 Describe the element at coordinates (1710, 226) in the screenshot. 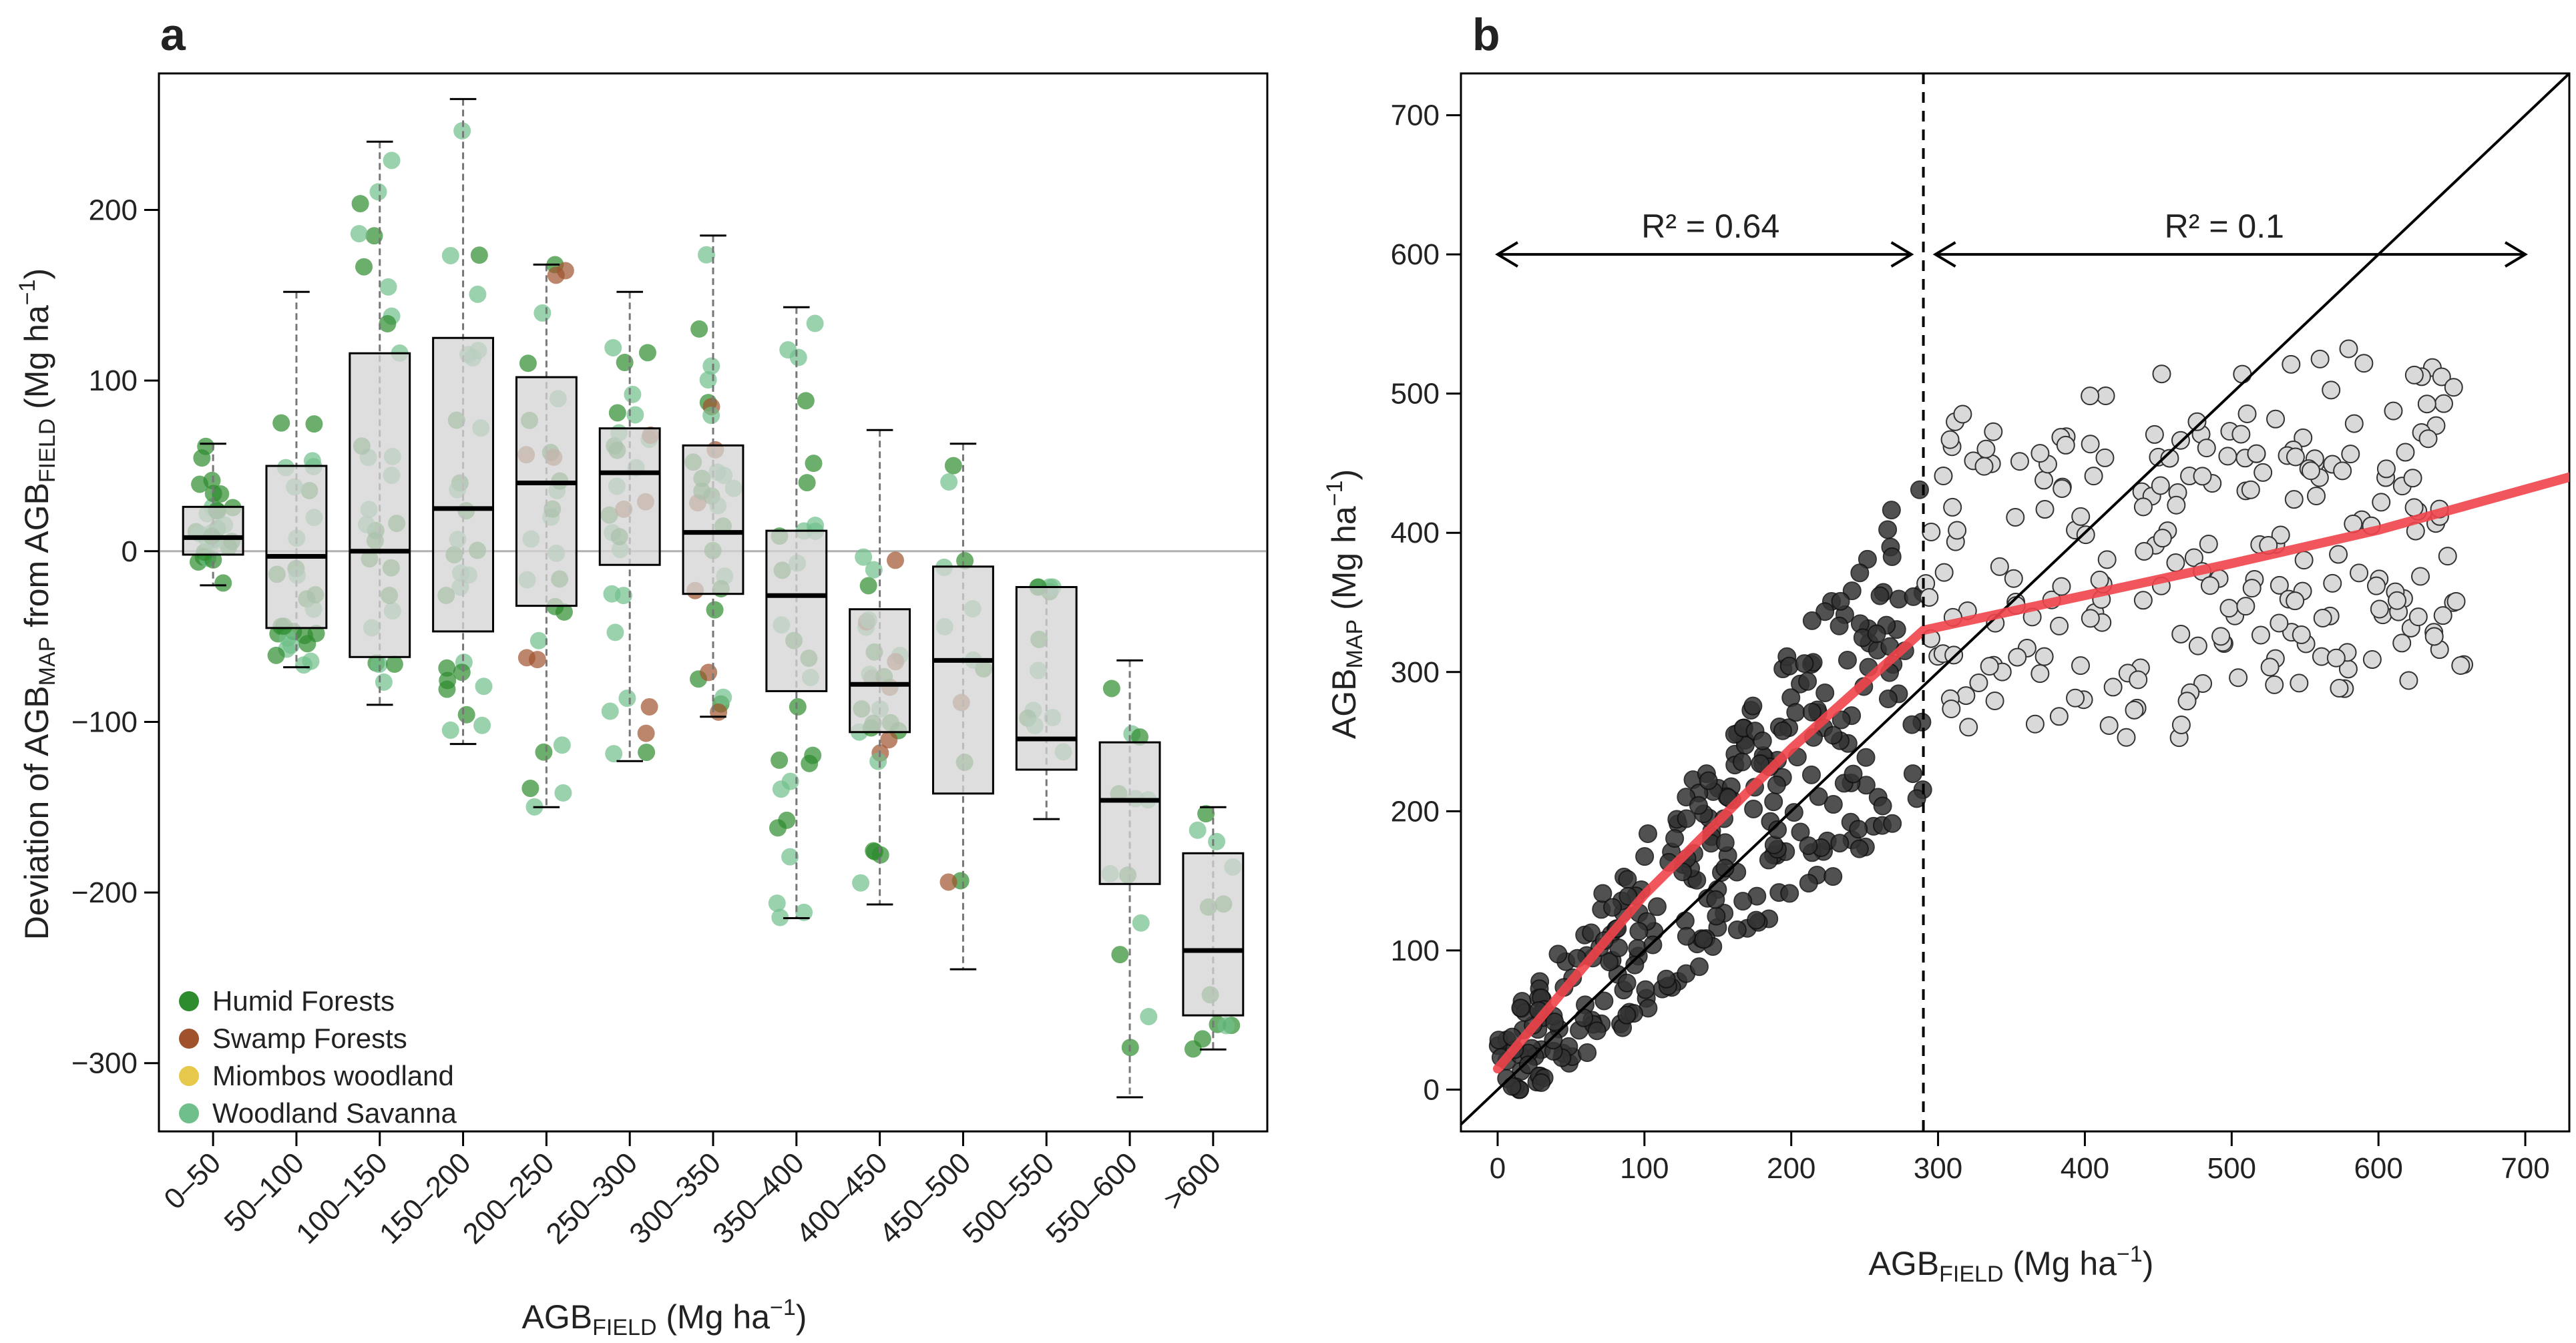

I see `panel-b-r2-left-label: R² = 0.64` at that location.